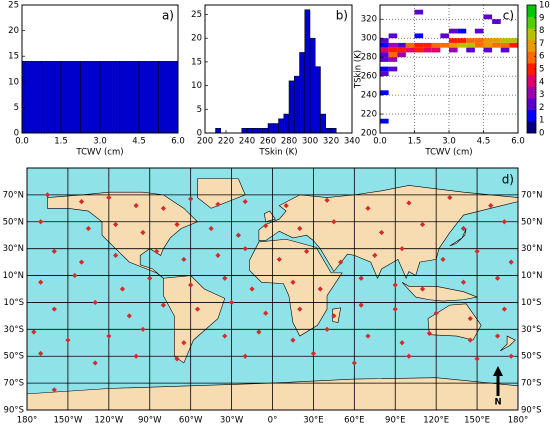 This screenshot has width=550, height=430. I want to click on x-tick-label: 90°E, so click(395, 421).